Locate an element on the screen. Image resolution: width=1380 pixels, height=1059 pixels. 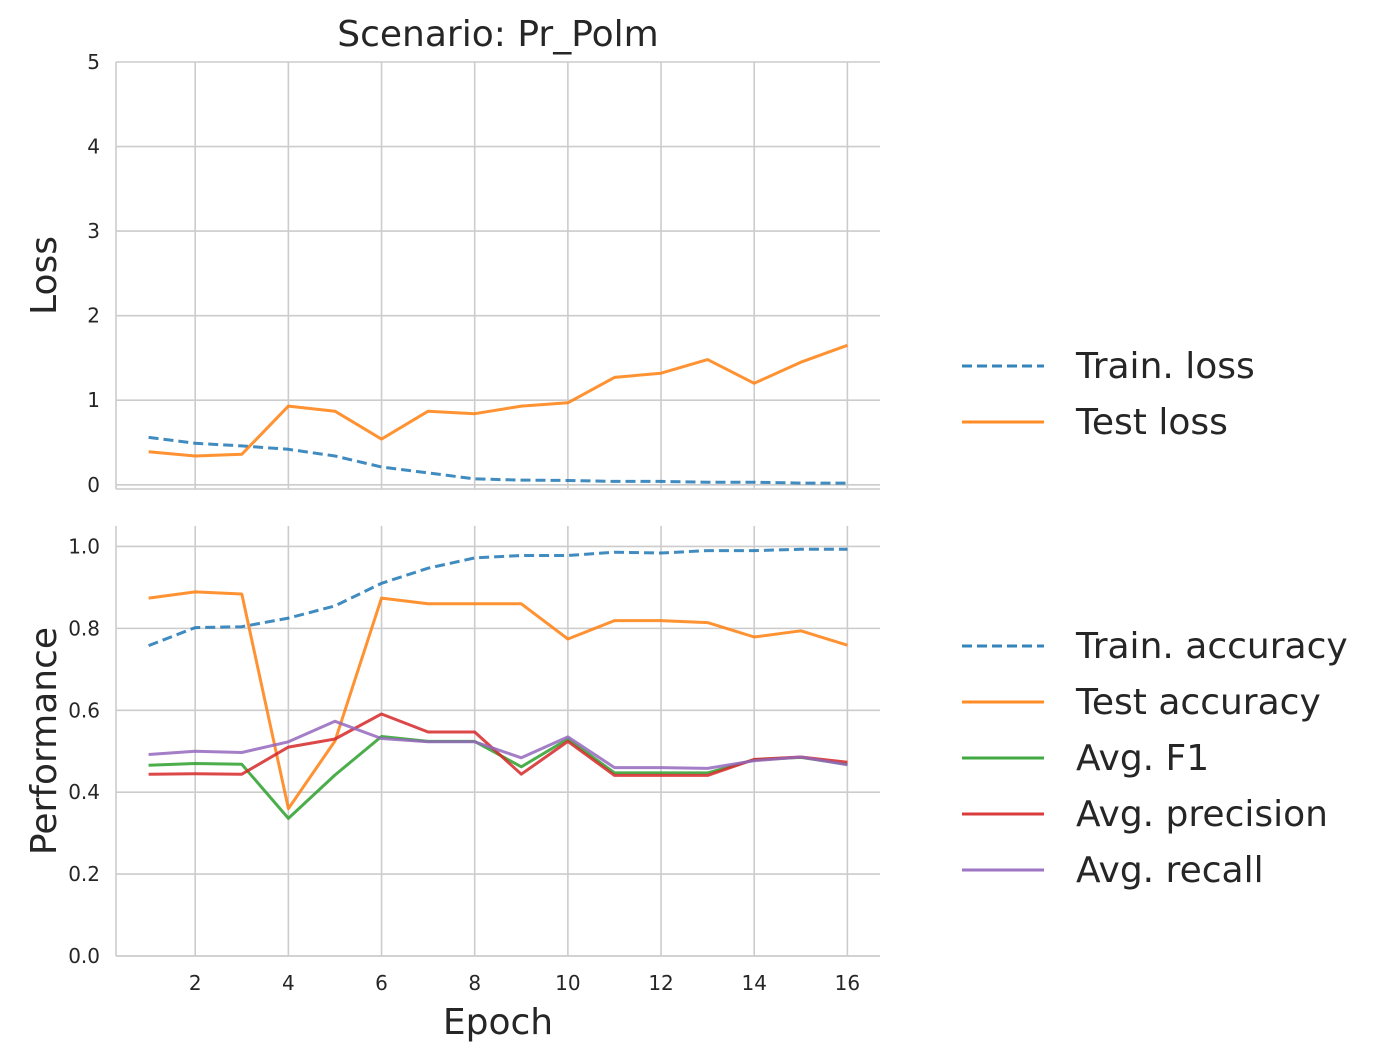
performance-y-tick-label: 0.2 is located at coordinates (84, 874).